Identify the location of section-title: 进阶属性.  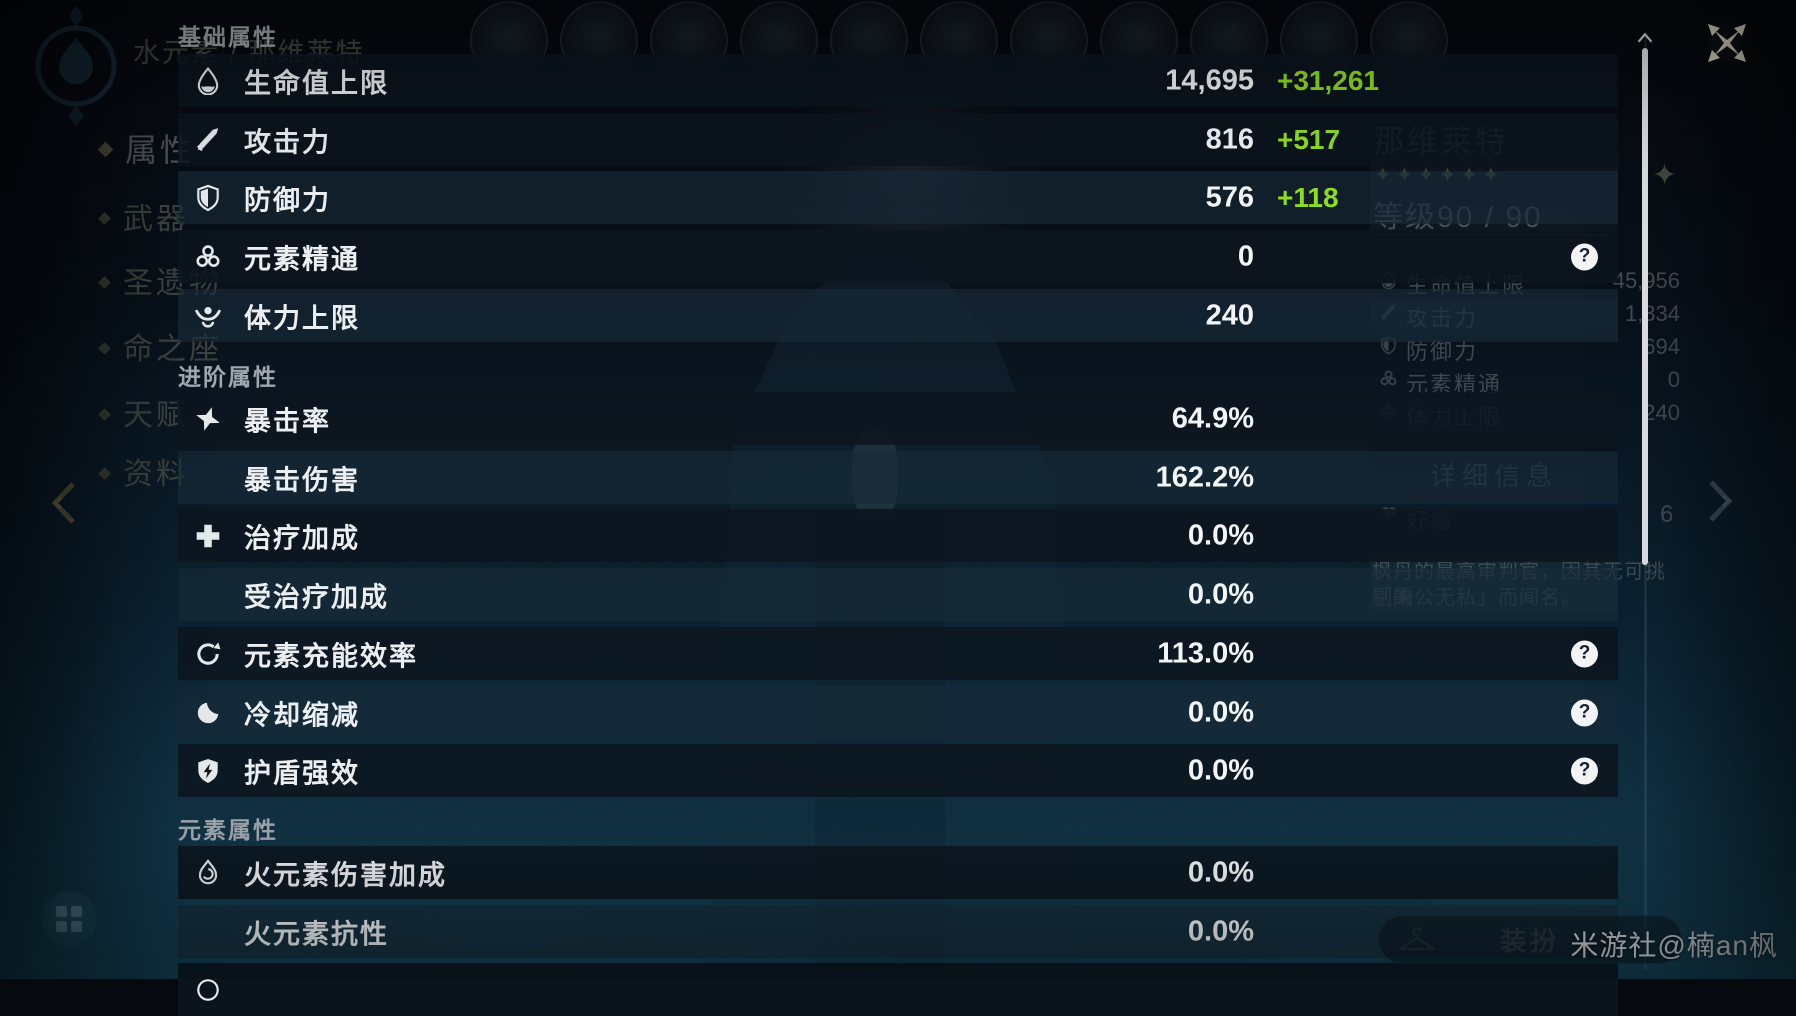
(228, 377).